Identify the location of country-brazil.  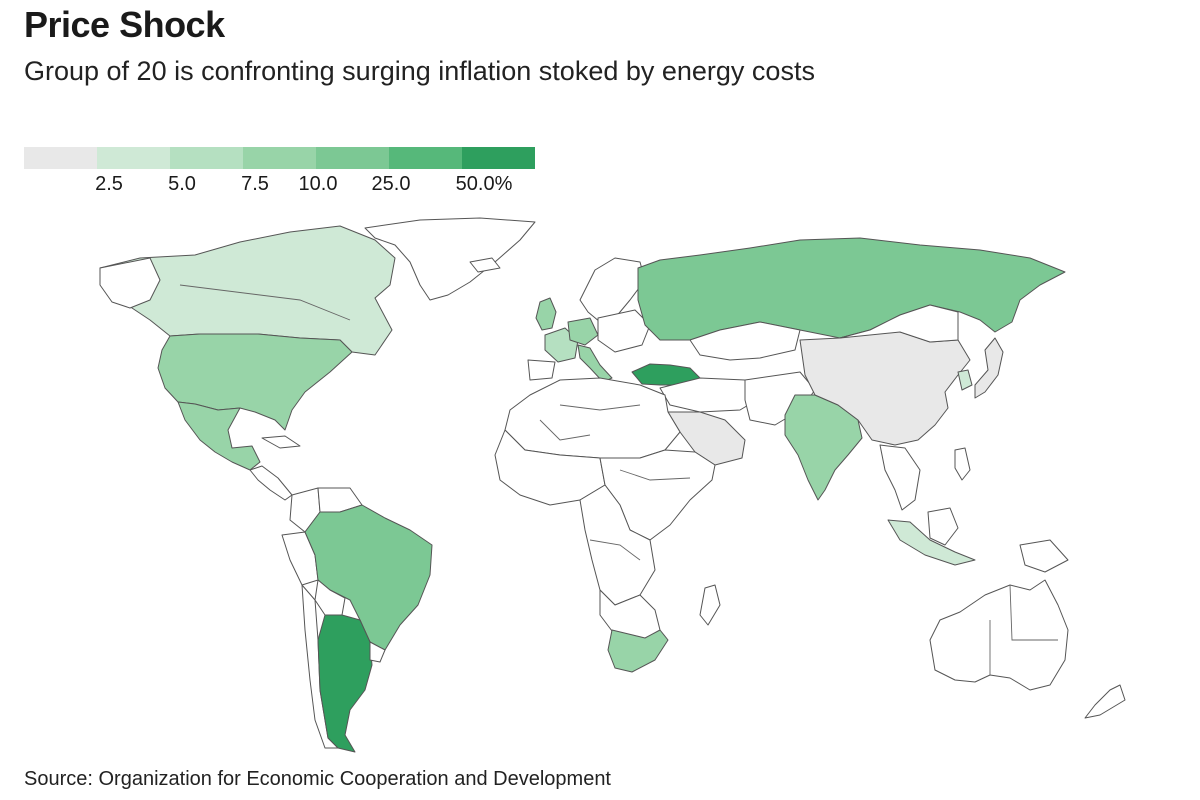
(368, 577).